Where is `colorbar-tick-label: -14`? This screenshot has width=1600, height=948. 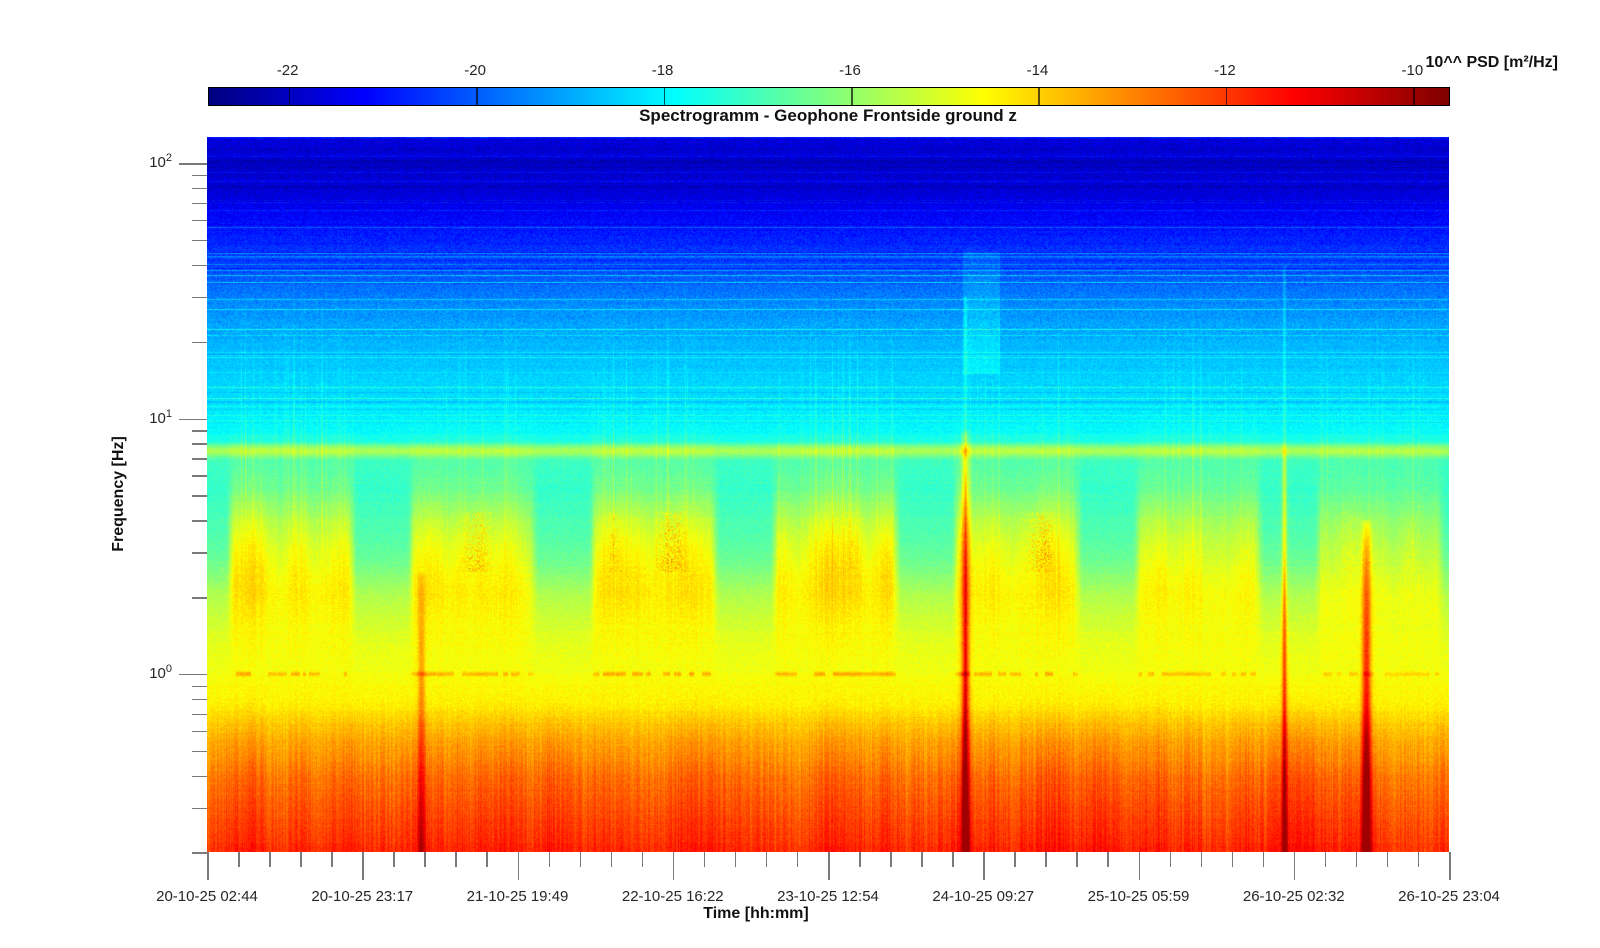
colorbar-tick-label: -14 is located at coordinates (1037, 70).